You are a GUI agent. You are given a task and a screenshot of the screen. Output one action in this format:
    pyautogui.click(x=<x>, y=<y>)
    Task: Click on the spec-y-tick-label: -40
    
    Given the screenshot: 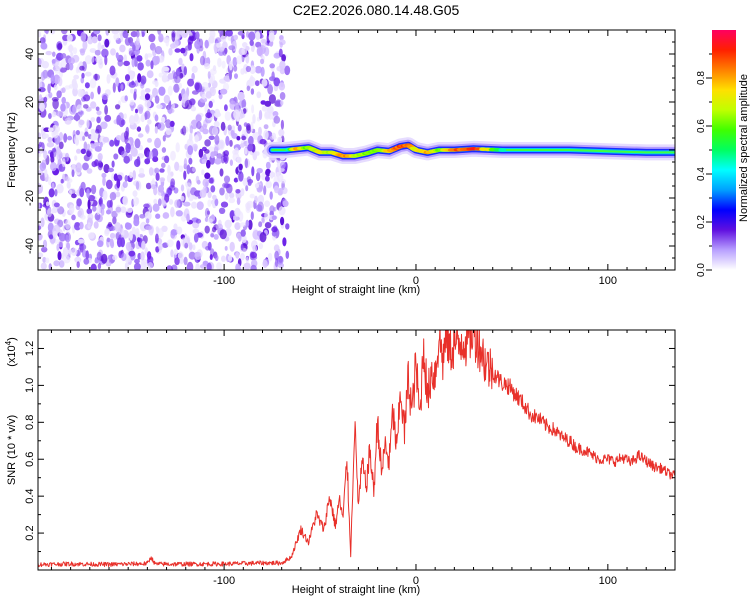 What is the action you would take?
    pyautogui.click(x=30, y=246)
    